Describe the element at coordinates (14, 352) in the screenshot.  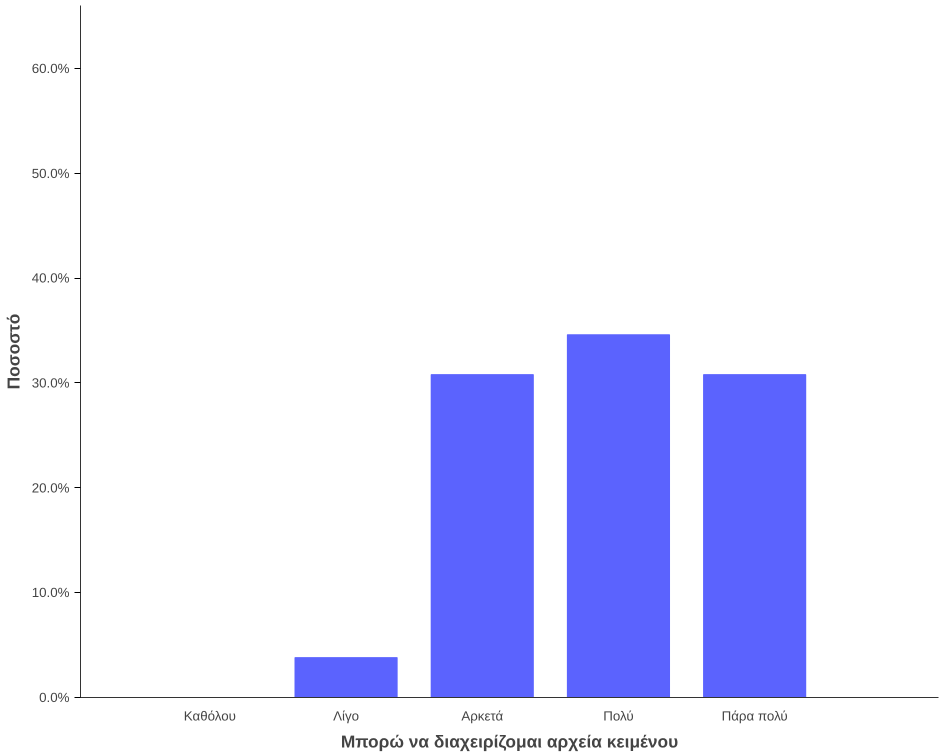
I see `y-axis-title: Ποσοστό` at that location.